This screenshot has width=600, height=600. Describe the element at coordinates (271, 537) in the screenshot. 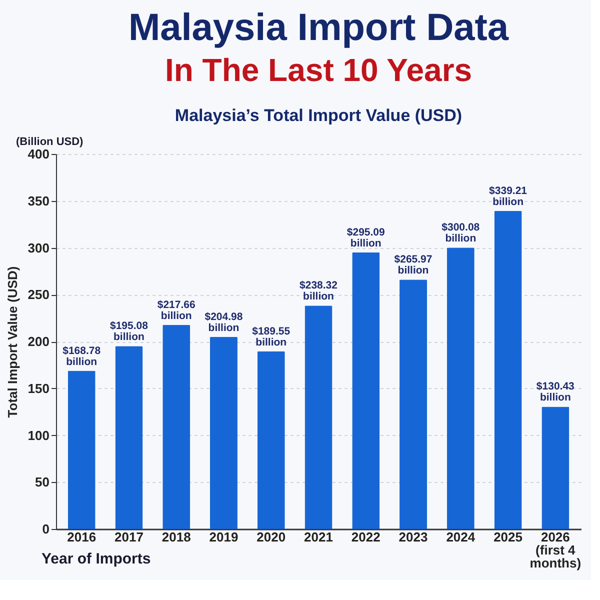

I see `x-tick-label: 2020` at that location.